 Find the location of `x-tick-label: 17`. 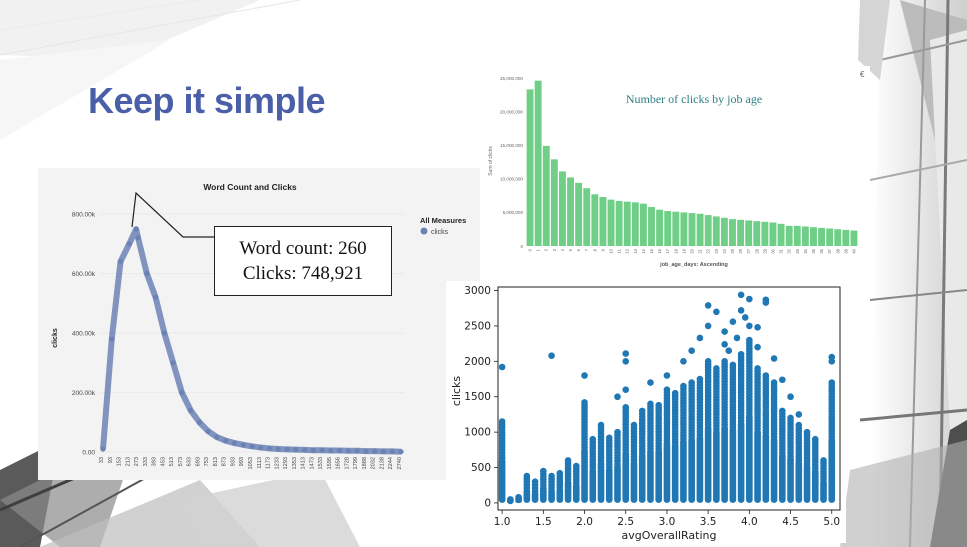

x-tick-label: 17 is located at coordinates (667, 250).